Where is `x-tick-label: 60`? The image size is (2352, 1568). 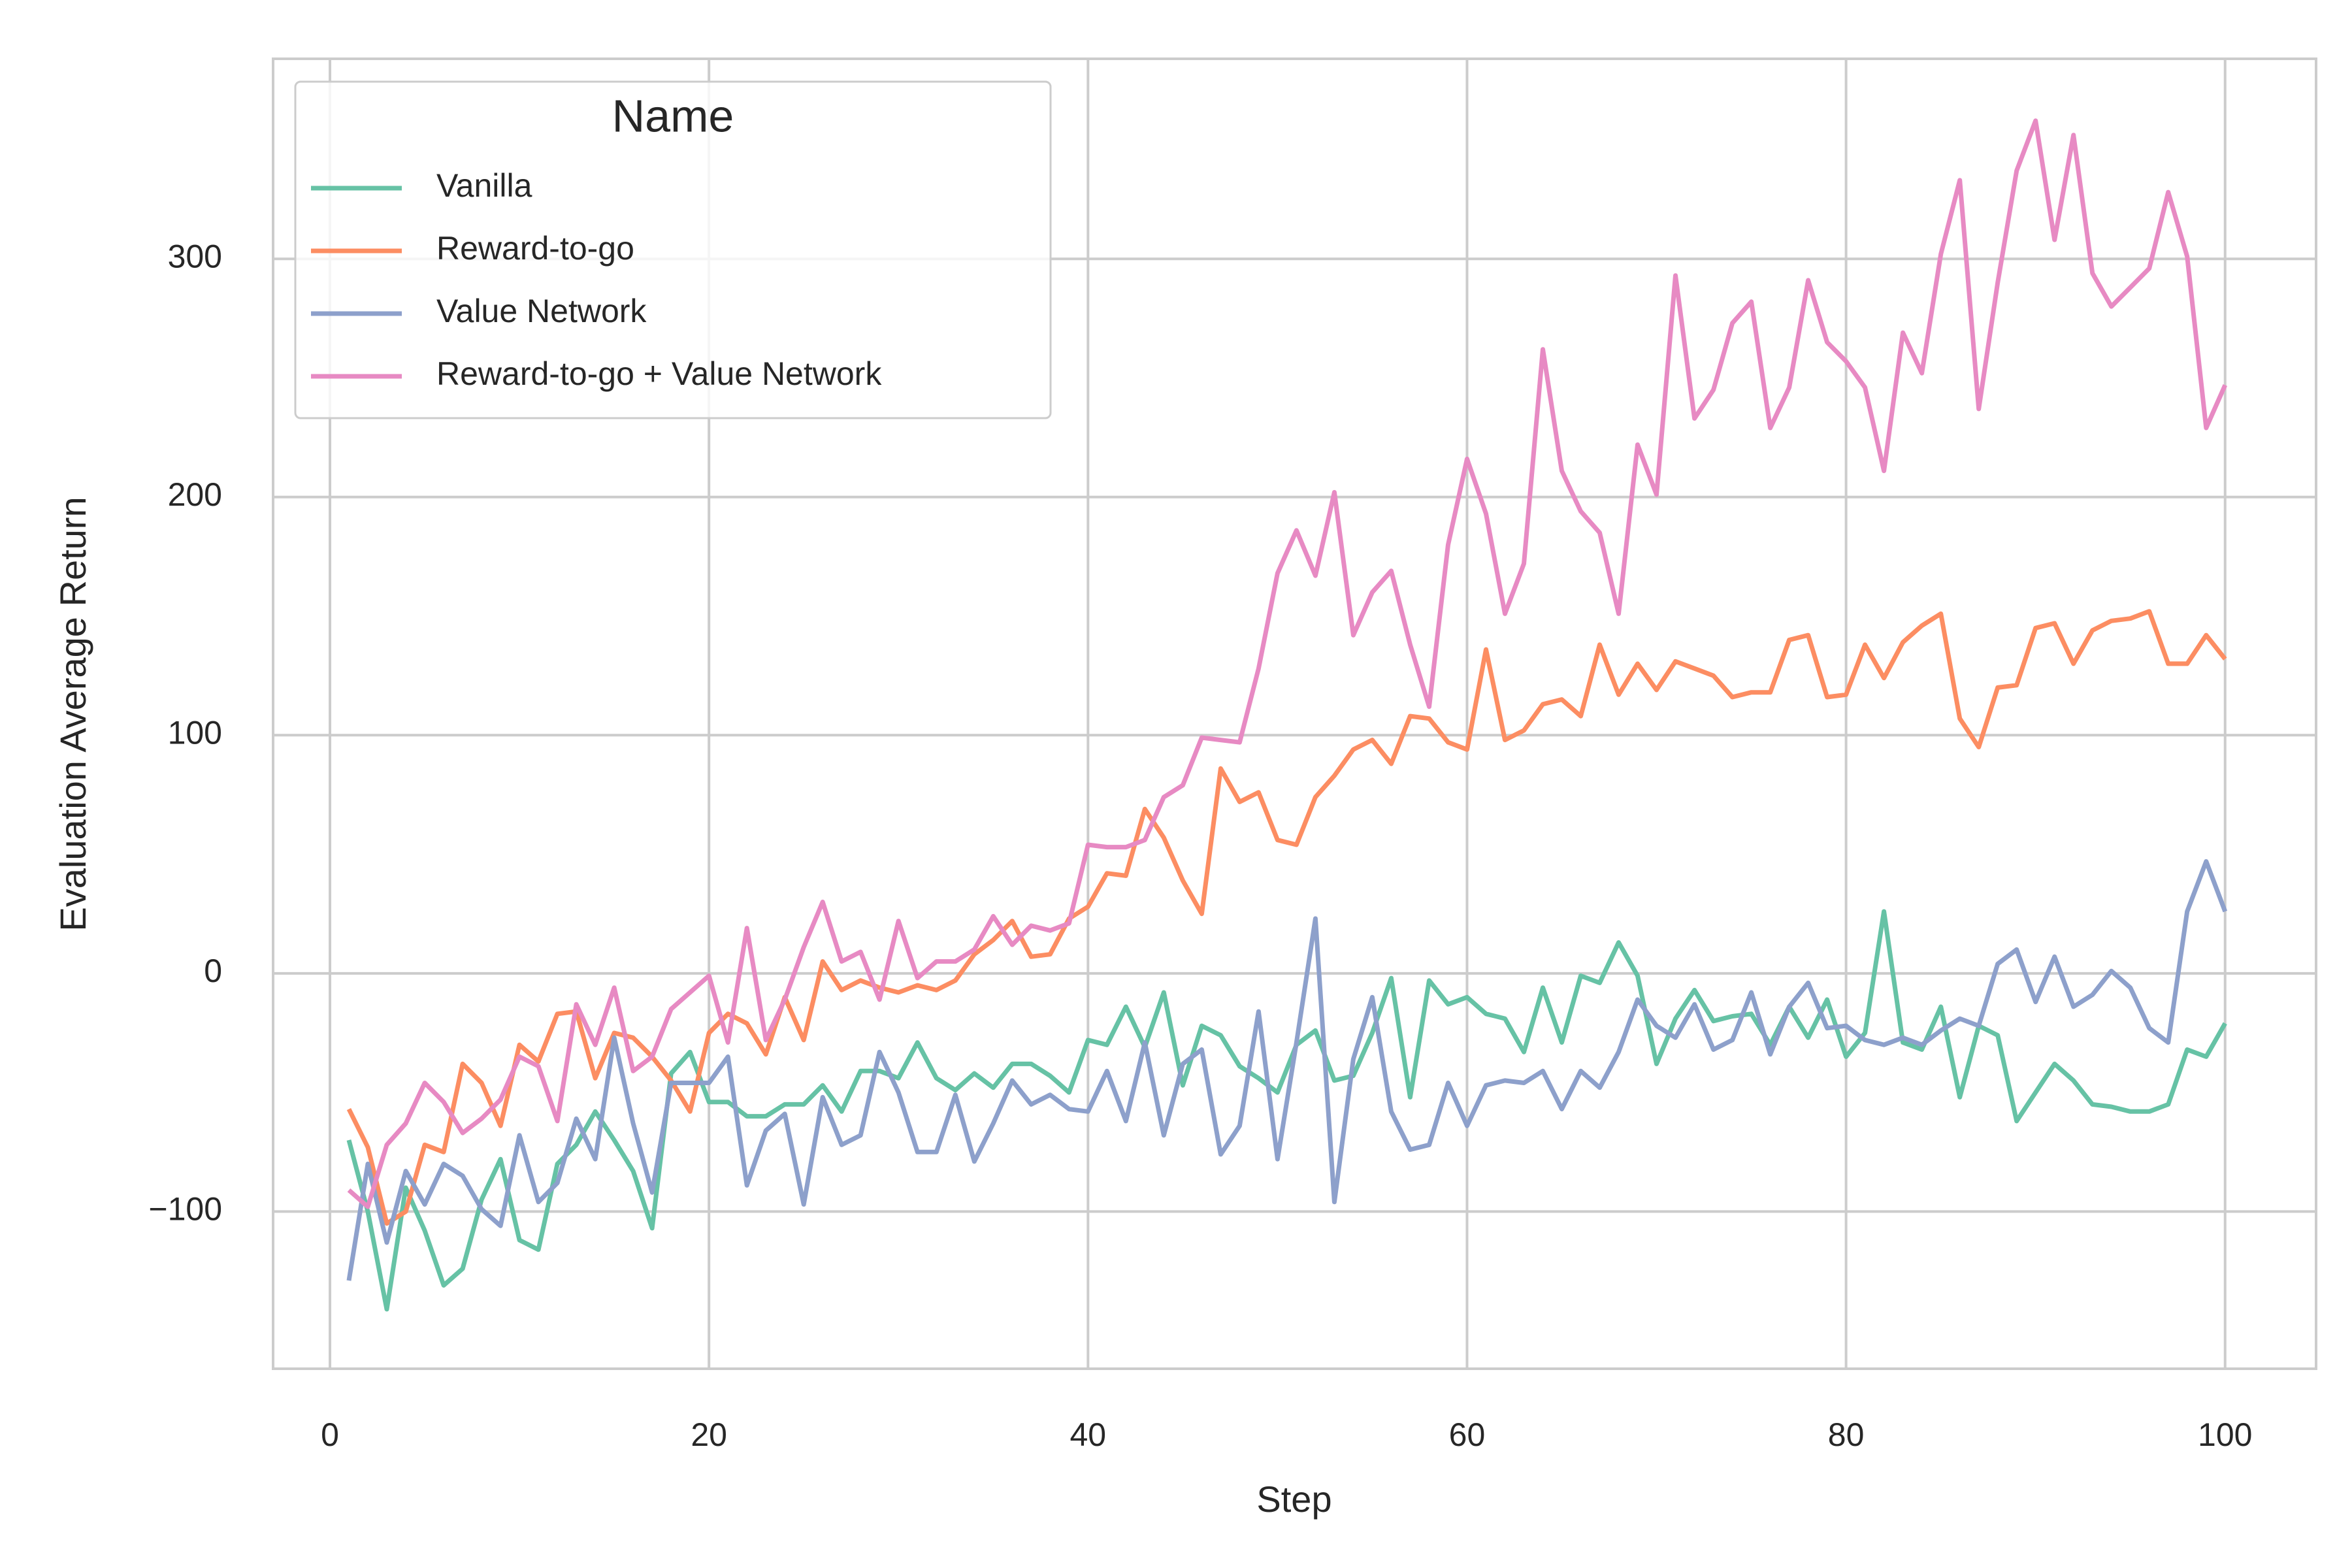 x-tick-label: 60 is located at coordinates (1467, 1434).